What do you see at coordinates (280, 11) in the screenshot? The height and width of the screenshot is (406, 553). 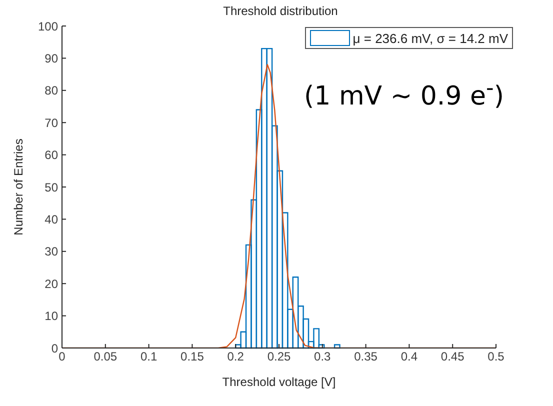 I see `chart-title: Threshold distribution` at bounding box center [280, 11].